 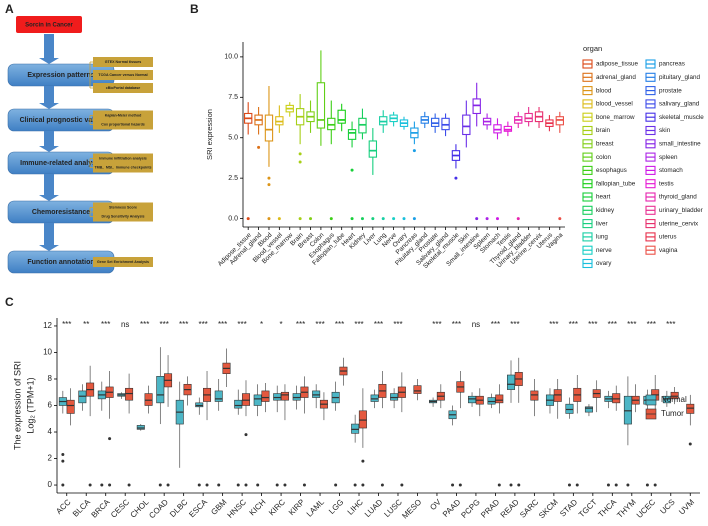 What do you see at coordinates (258, 507) in the screenshot?
I see `x-tick-label: KICH` at bounding box center [258, 507].